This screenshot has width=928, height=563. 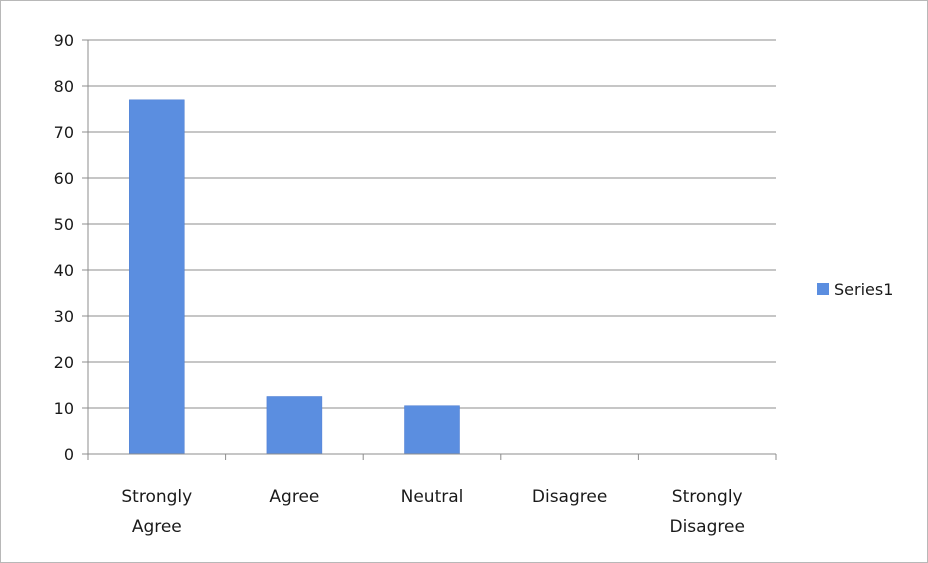 What do you see at coordinates (64, 362) in the screenshot?
I see `y-tick-label: 20` at bounding box center [64, 362].